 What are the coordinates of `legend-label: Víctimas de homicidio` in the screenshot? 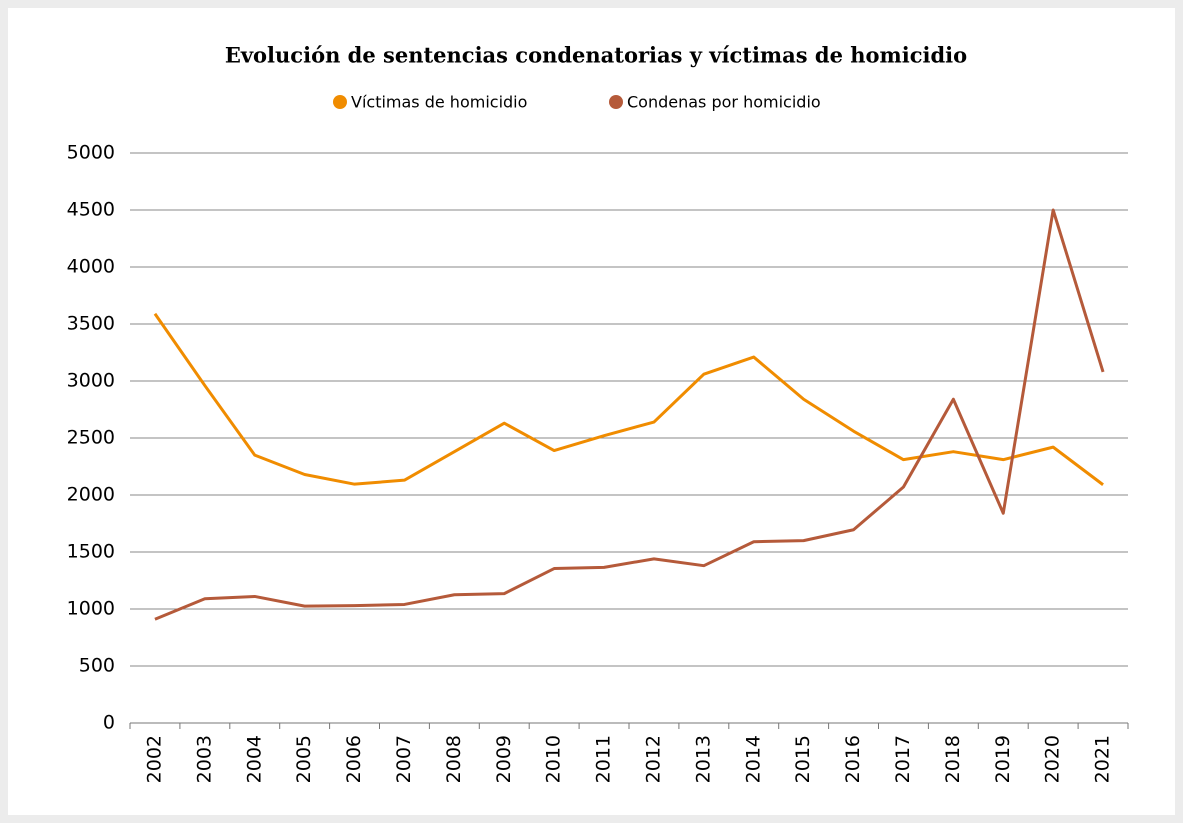 It's located at (439, 102).